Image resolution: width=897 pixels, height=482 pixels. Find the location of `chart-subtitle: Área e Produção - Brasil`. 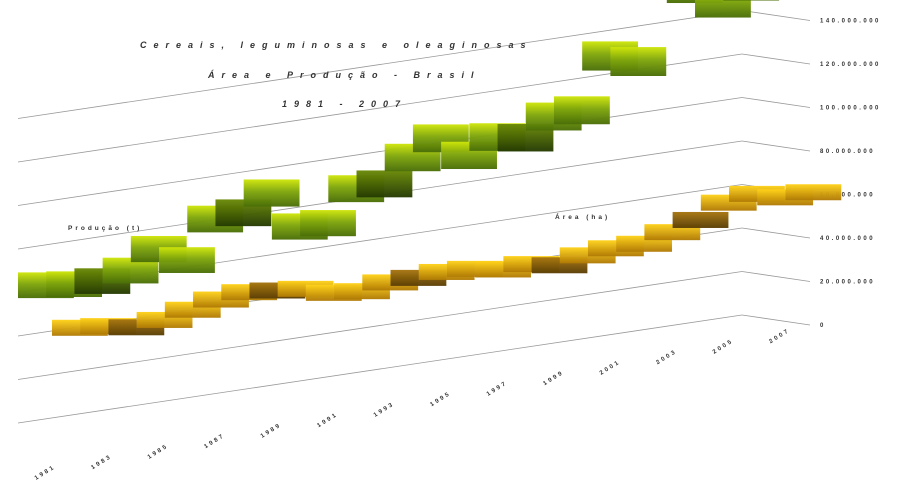

chart-subtitle: Área e Produção - Brasil is located at coordinates (344, 75).